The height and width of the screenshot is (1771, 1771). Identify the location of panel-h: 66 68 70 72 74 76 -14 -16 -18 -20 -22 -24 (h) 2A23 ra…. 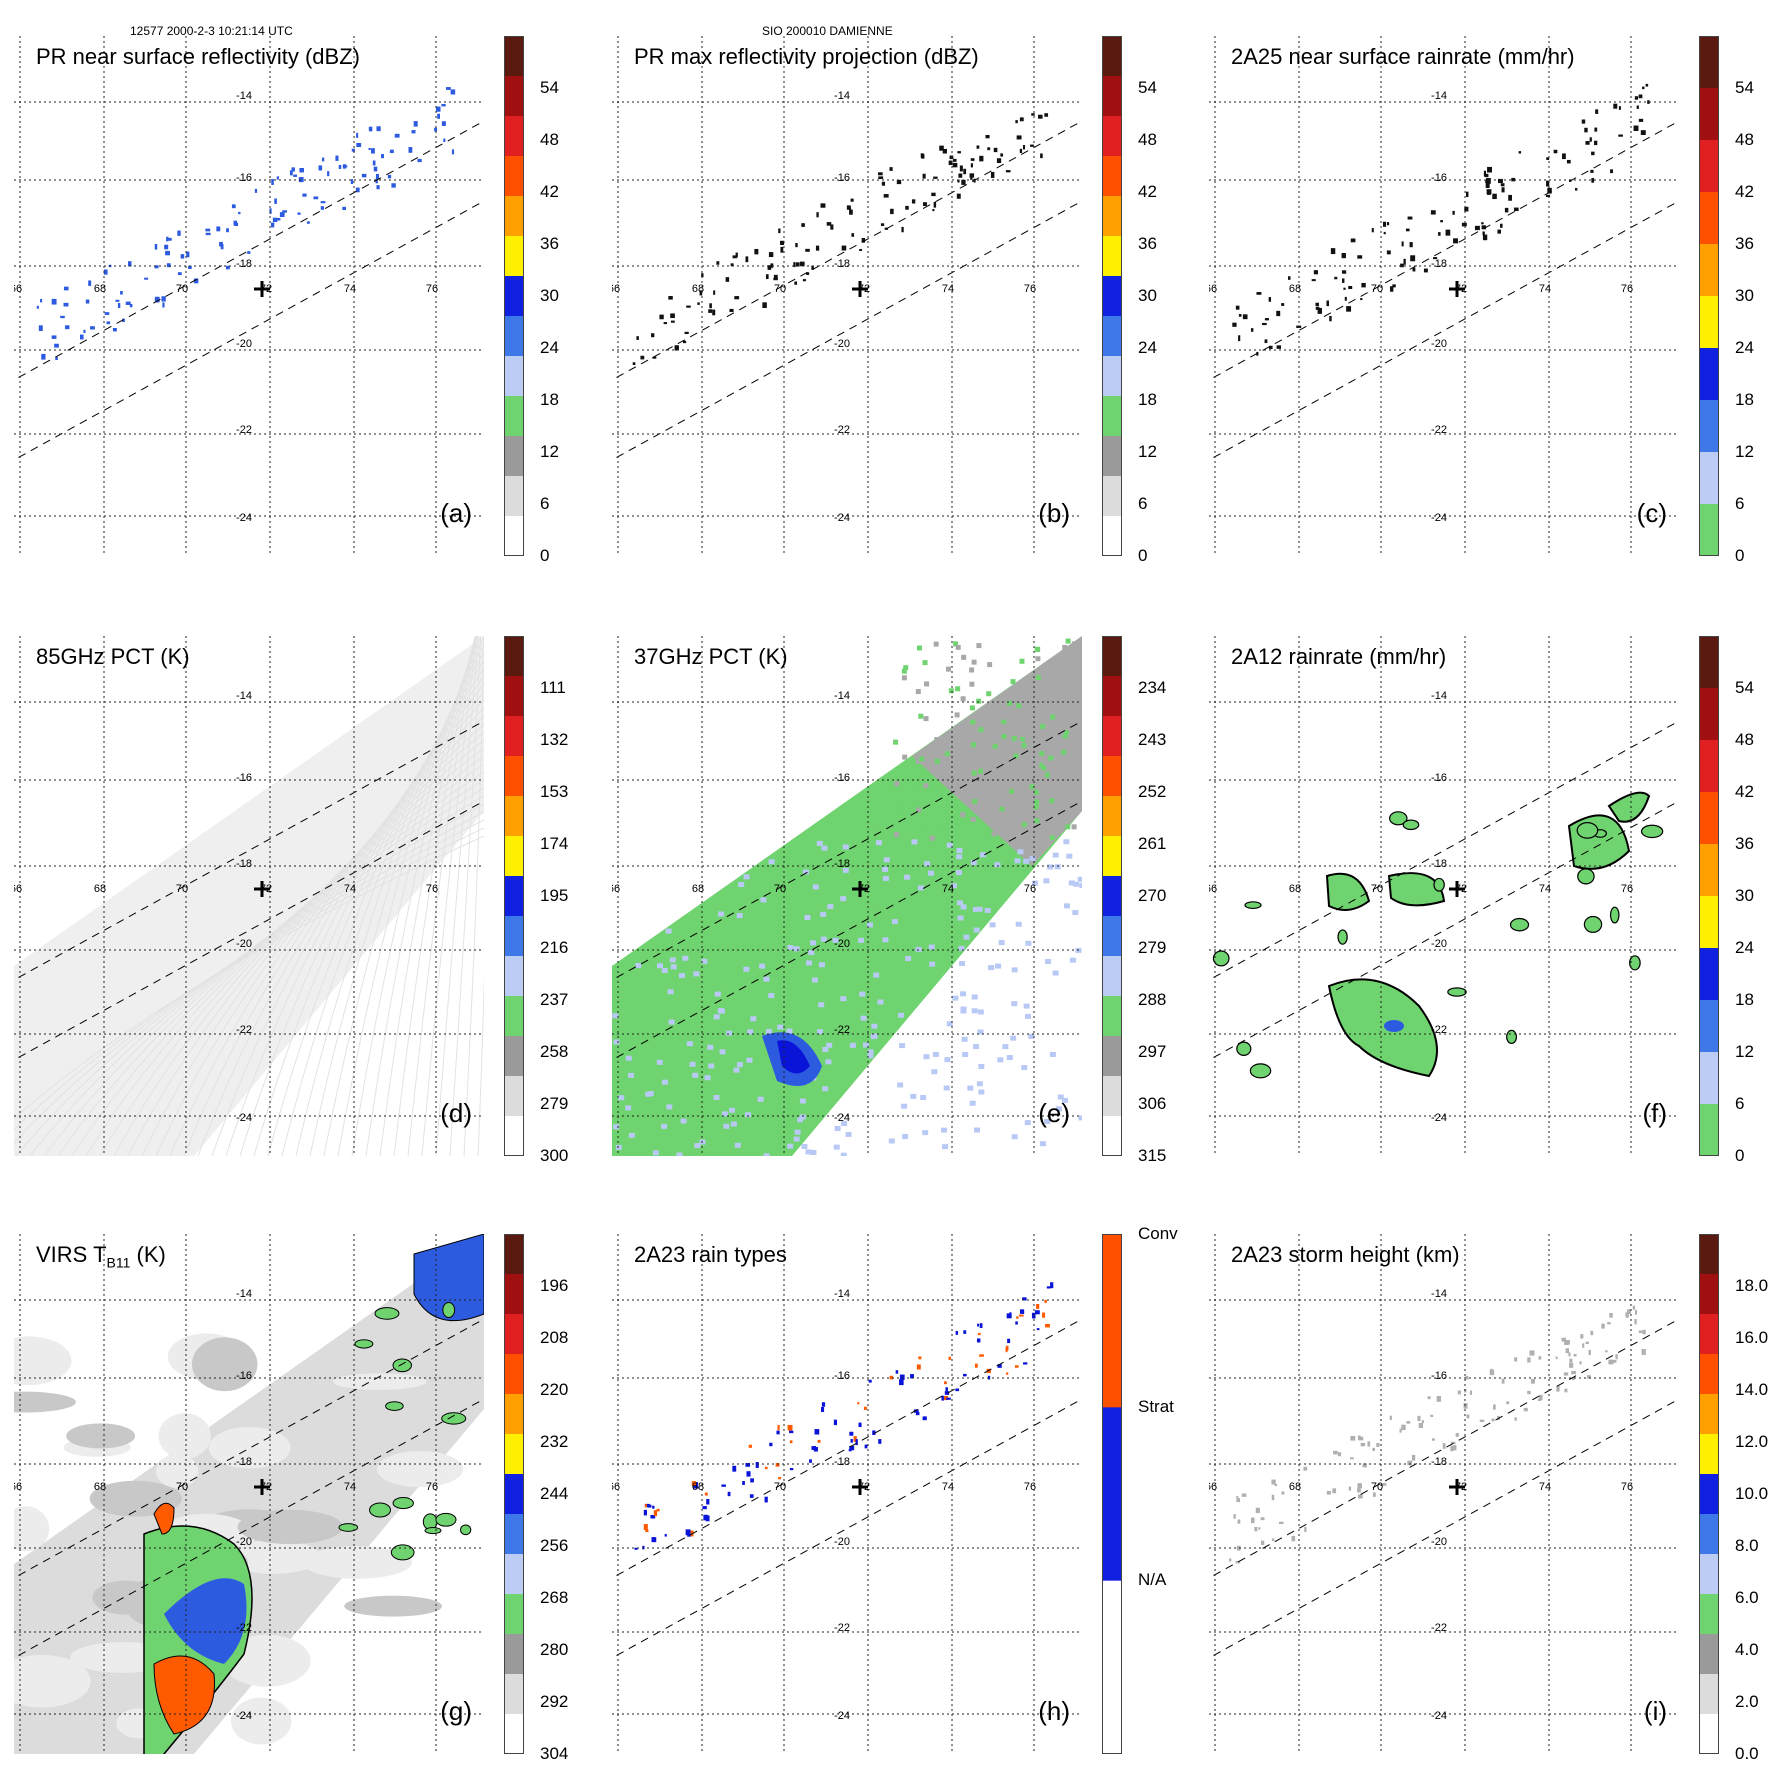
(895, 1489).